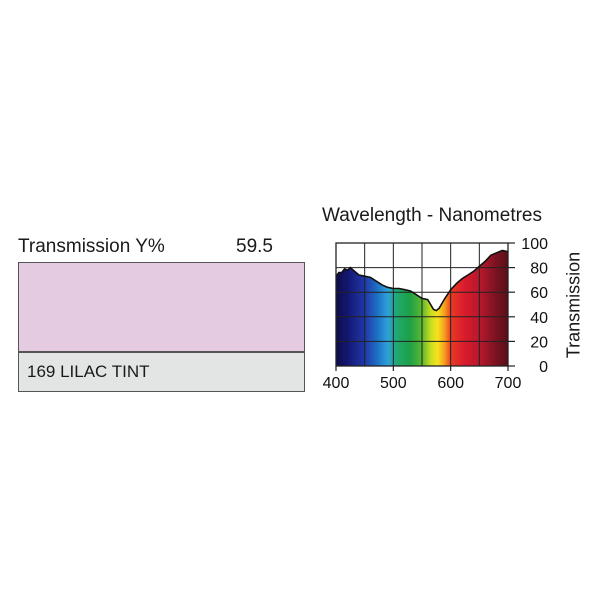 Image resolution: width=600 pixels, height=600 pixels. I want to click on y-axis-title: Transmission, so click(573, 305).